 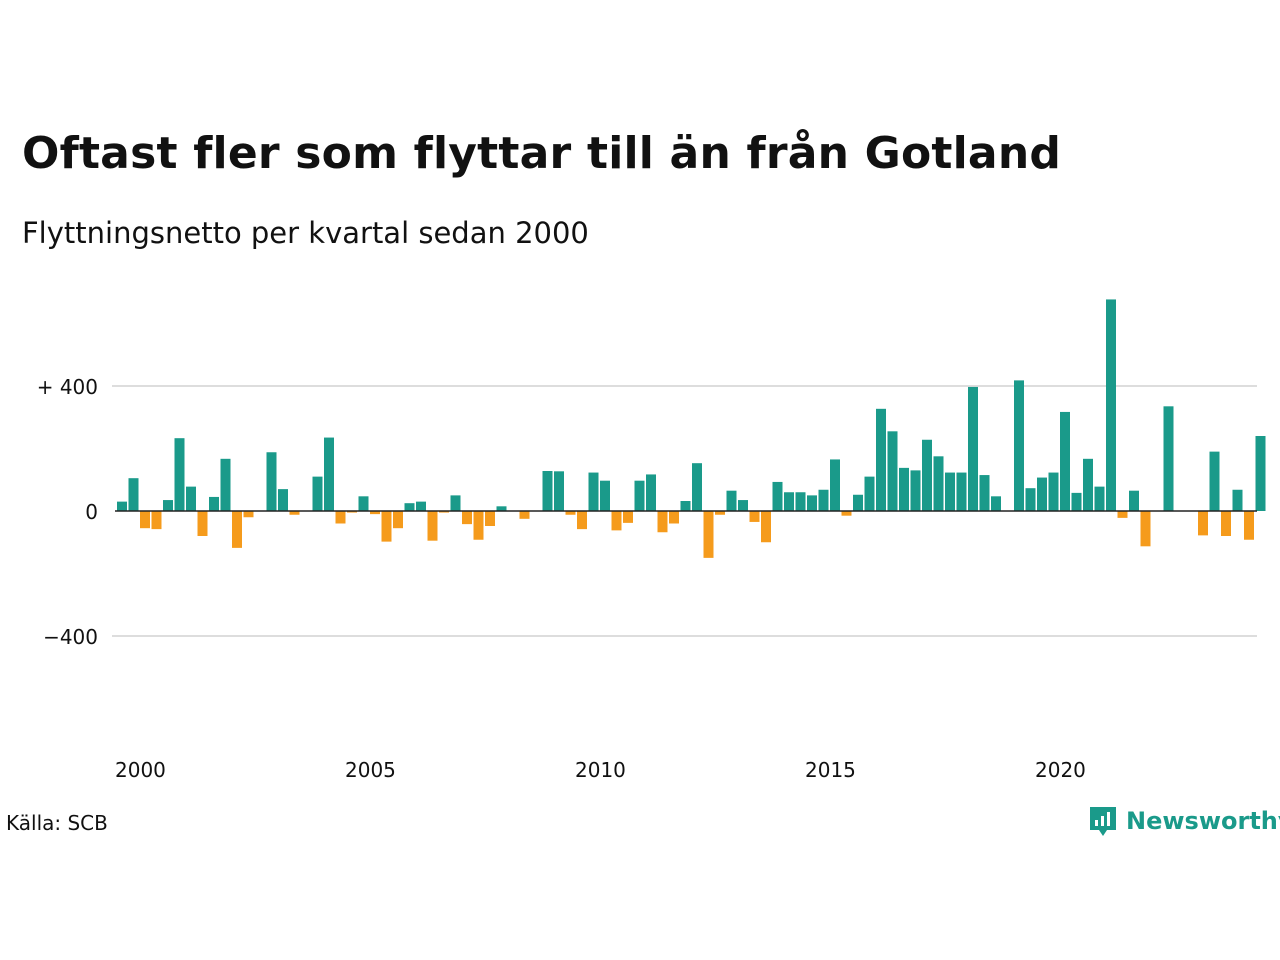 I want to click on x-tick-label: 2015, so click(x=830, y=770).